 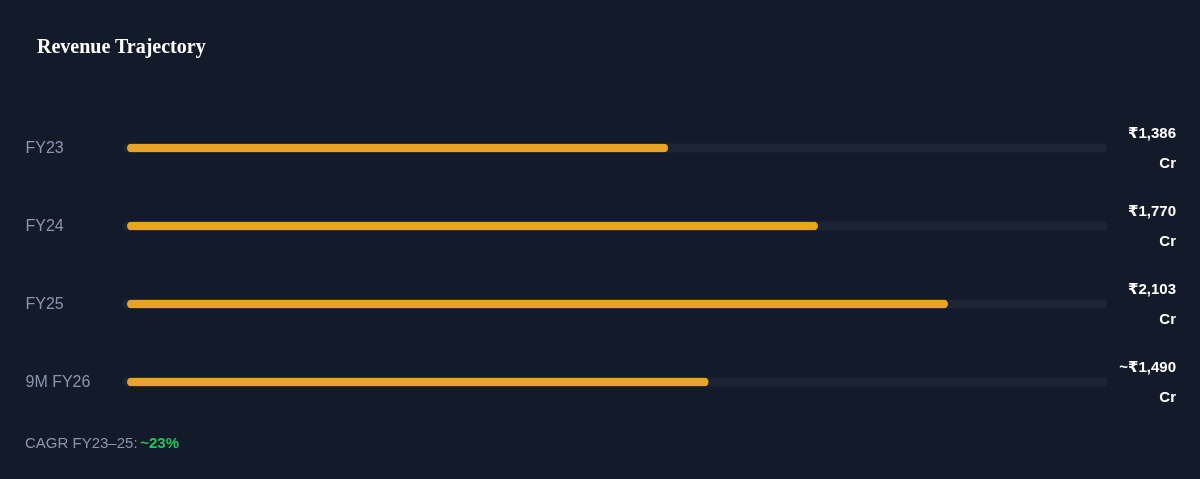 What do you see at coordinates (159, 442) in the screenshot?
I see `annotation: ~23%` at bounding box center [159, 442].